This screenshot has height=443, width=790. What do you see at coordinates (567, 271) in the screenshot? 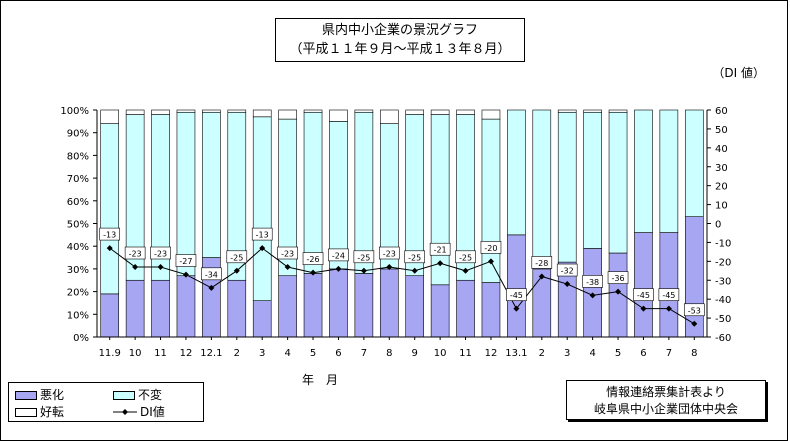
I see `di-data-label: -32` at bounding box center [567, 271].